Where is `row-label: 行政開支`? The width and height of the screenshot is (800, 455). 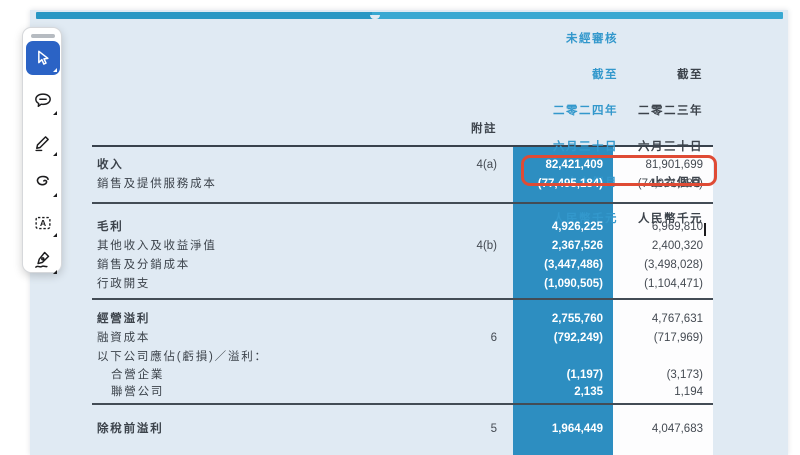 row-label: 行政開支 is located at coordinates (124, 284).